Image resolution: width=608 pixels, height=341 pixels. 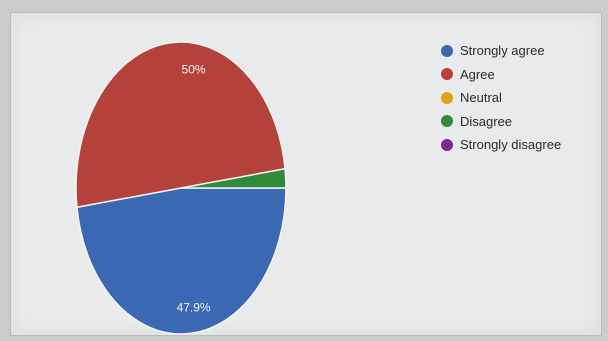 I want to click on legend-item: Strongly disagree, so click(x=501, y=145).